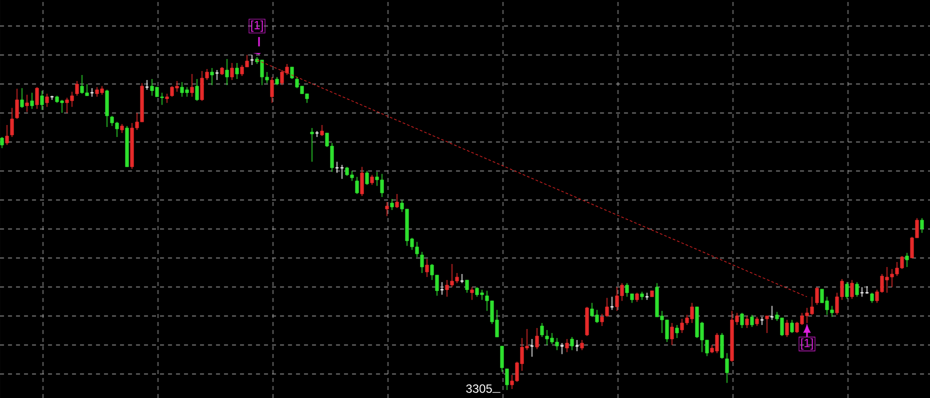 The width and height of the screenshot is (930, 398). I want to click on annotation: 3305, so click(479, 388).